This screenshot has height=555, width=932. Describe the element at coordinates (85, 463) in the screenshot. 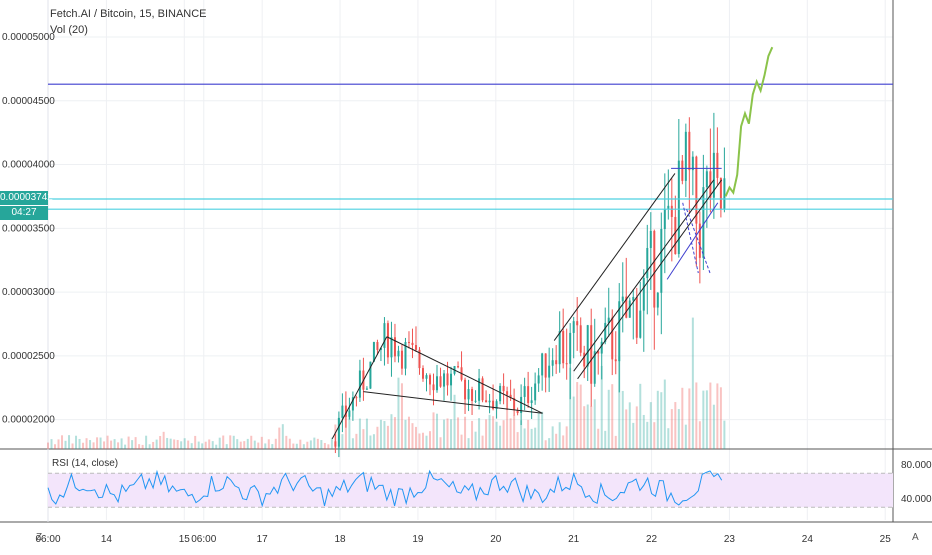

I see `rsi-label: RSI (14, close)` at that location.